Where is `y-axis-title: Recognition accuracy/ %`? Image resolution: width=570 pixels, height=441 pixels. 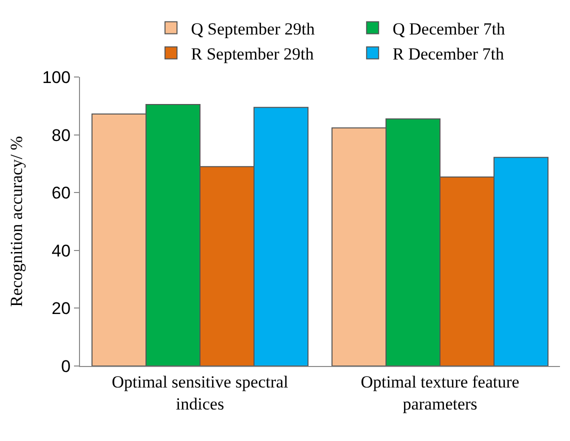 y-axis-title: Recognition accuracy/ % is located at coordinates (16, 221).